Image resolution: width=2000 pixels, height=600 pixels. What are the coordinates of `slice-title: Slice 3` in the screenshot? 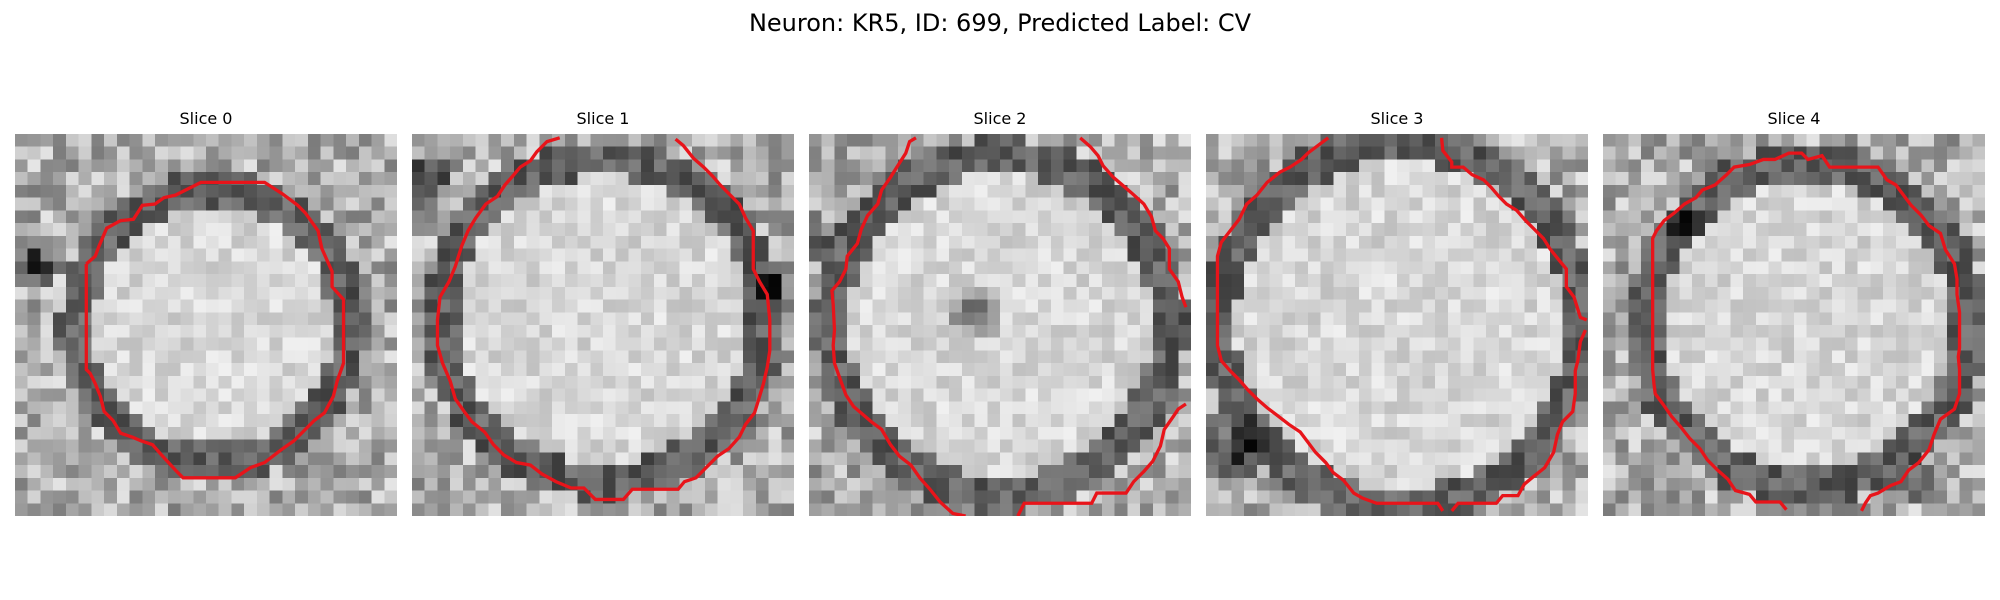 It's located at (1397, 118).